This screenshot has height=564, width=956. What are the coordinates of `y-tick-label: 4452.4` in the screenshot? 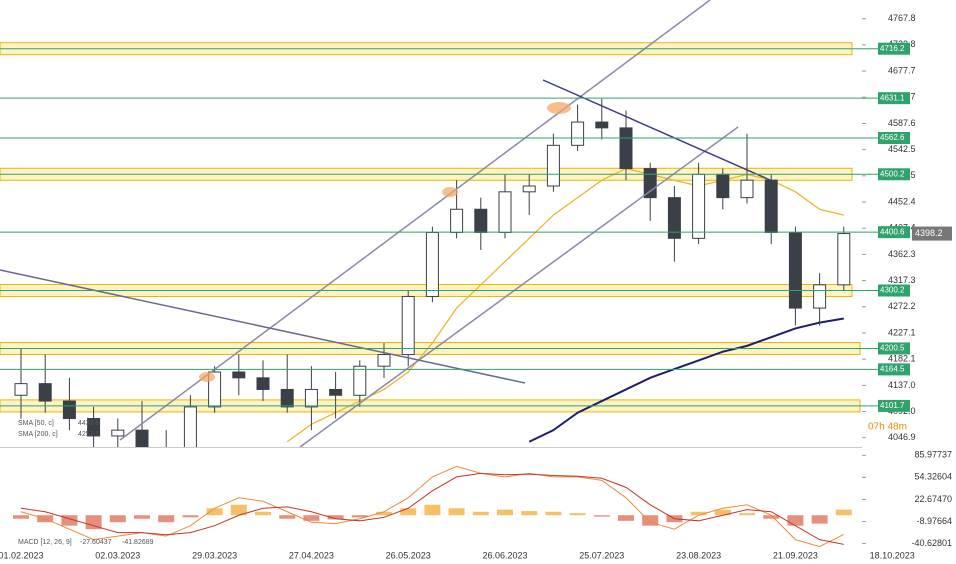 It's located at (902, 201).